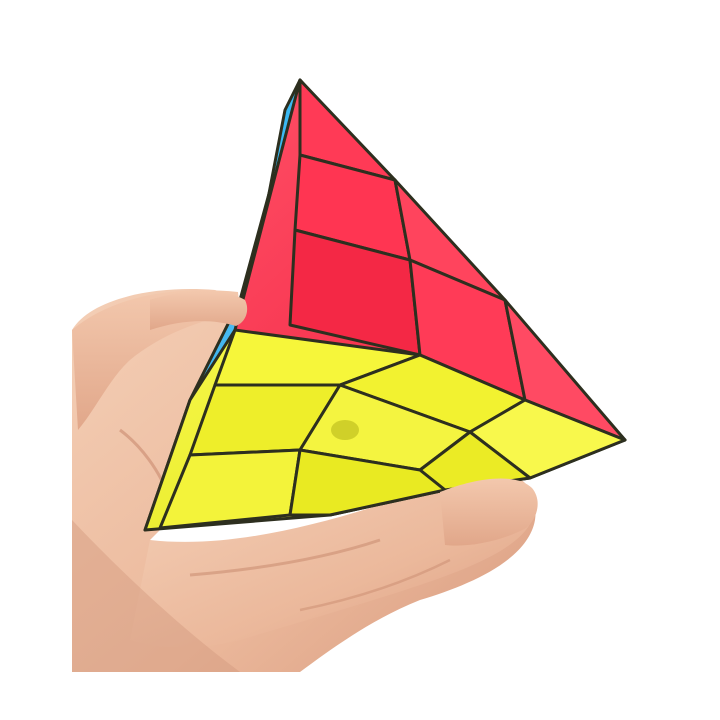  Describe the element at coordinates (489, 512) in the screenshot. I see `fingertip` at that location.